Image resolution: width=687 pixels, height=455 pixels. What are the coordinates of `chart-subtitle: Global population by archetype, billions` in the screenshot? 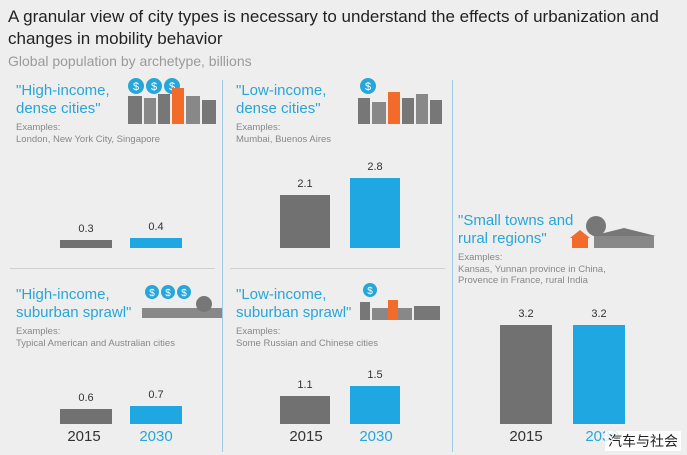 It's located at (130, 61).